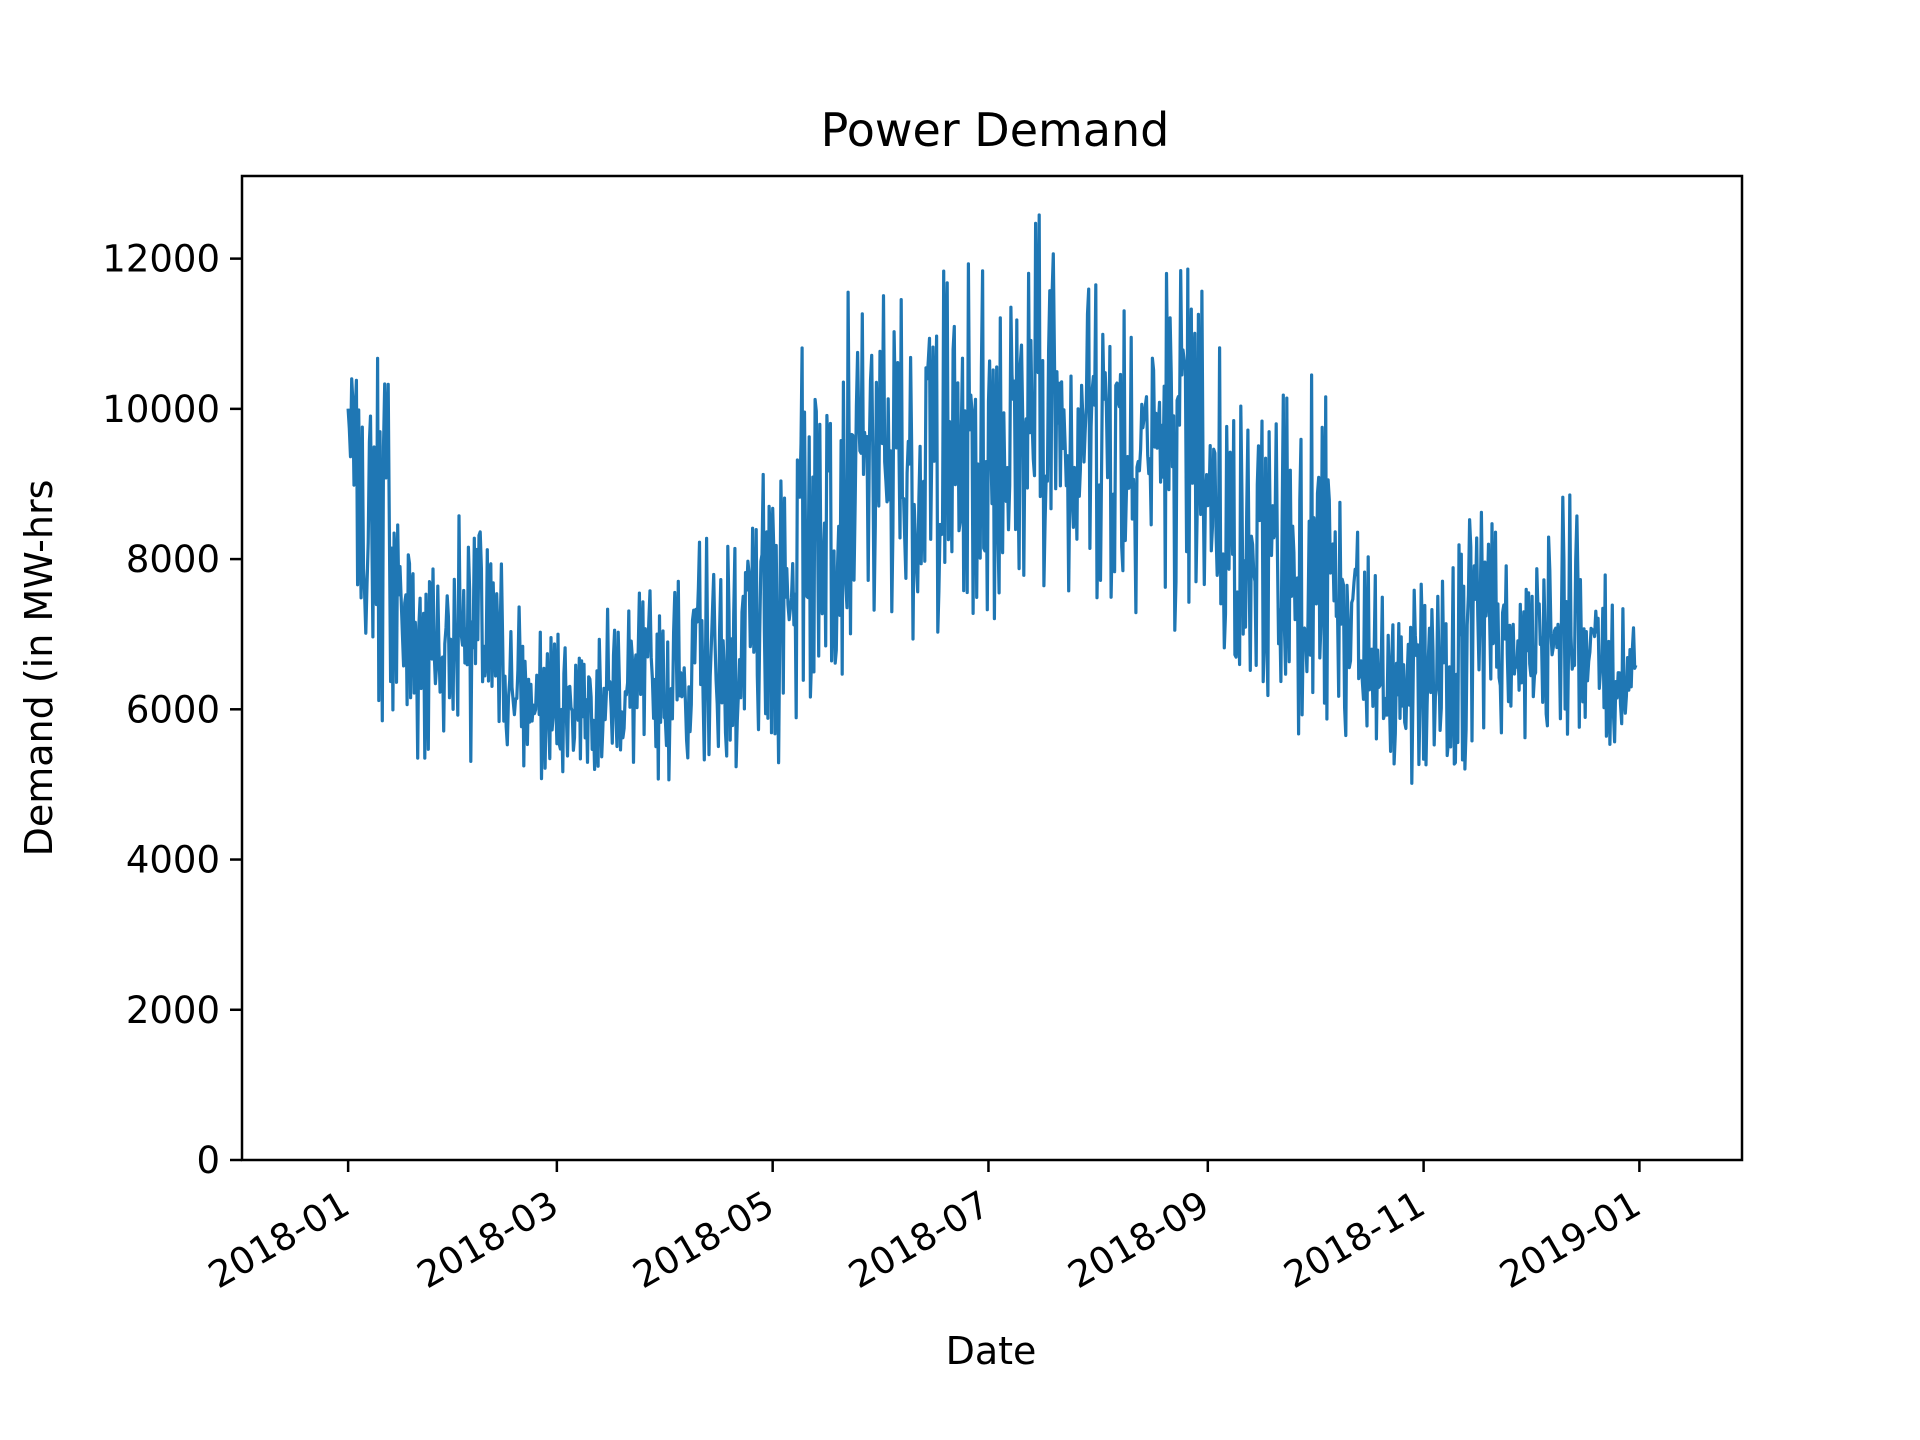 The height and width of the screenshot is (1440, 1920). I want to click on y-tick-label: 2000, so click(173, 1010).